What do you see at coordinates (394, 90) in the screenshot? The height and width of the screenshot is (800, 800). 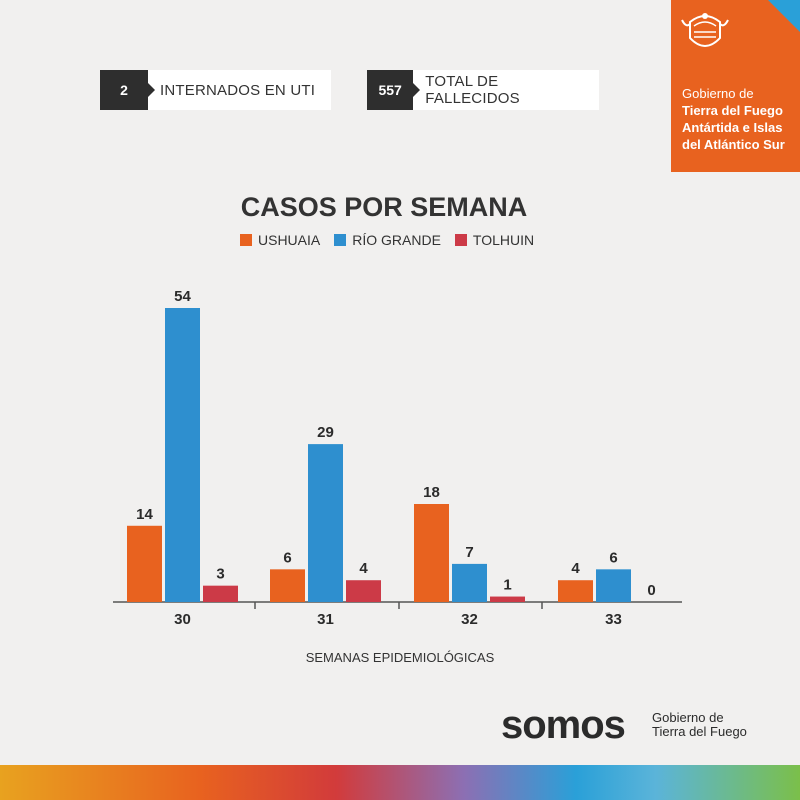 I see `stat-fallecidos-value: 557` at bounding box center [394, 90].